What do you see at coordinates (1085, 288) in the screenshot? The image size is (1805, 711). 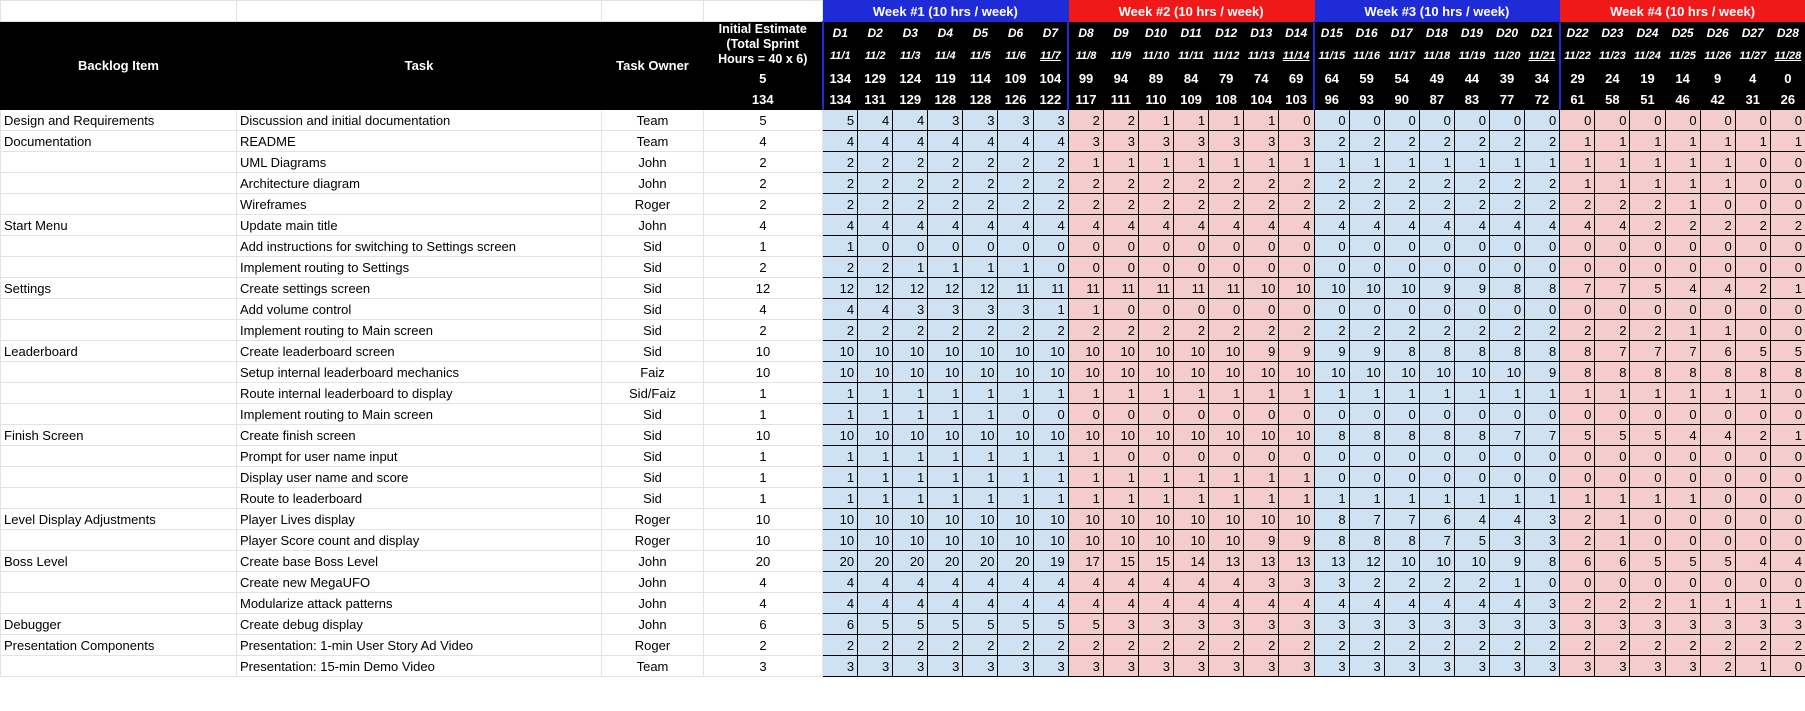 I see `hours-cell: 11` at bounding box center [1085, 288].